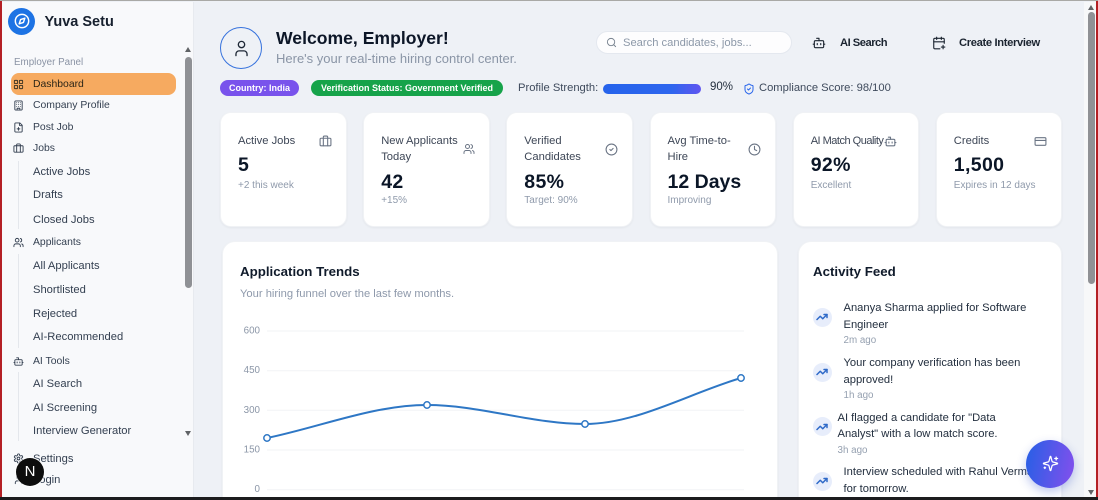 The height and width of the screenshot is (500, 1098). What do you see at coordinates (252, 410) in the screenshot?
I see `svg-text: 300` at bounding box center [252, 410].